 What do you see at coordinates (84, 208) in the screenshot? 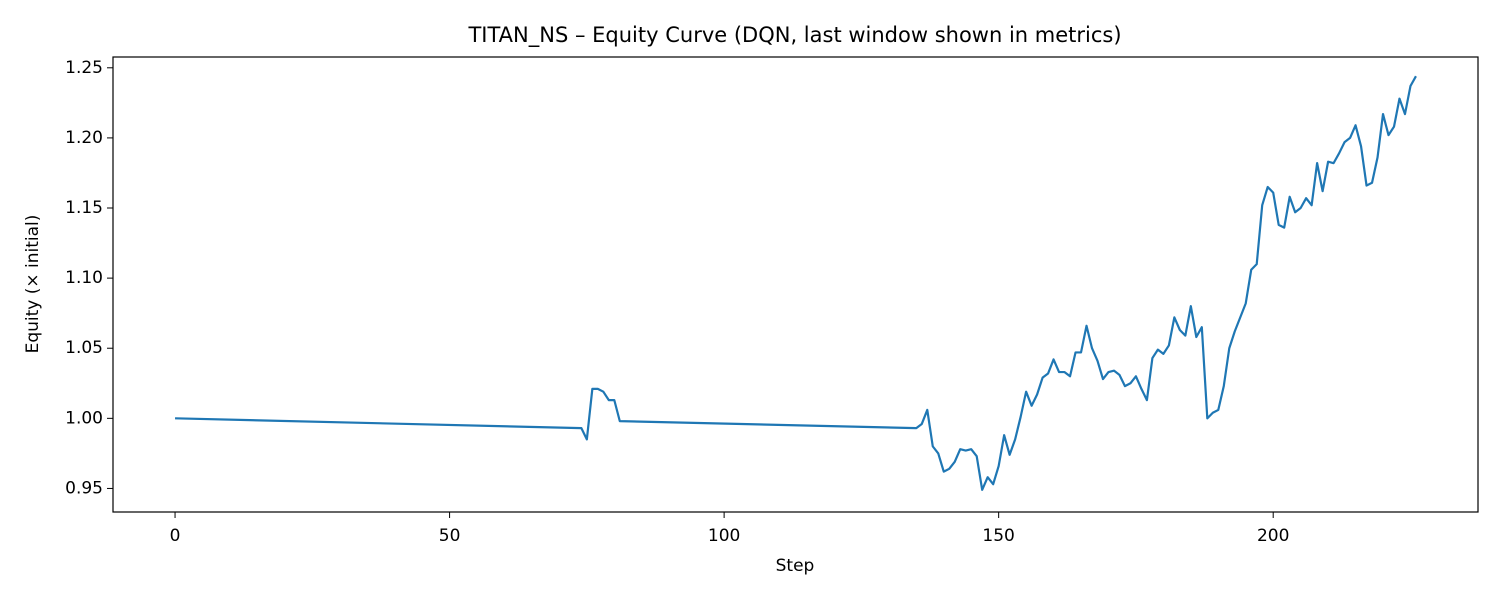
I see `y-tick-label: 1.15` at bounding box center [84, 208].